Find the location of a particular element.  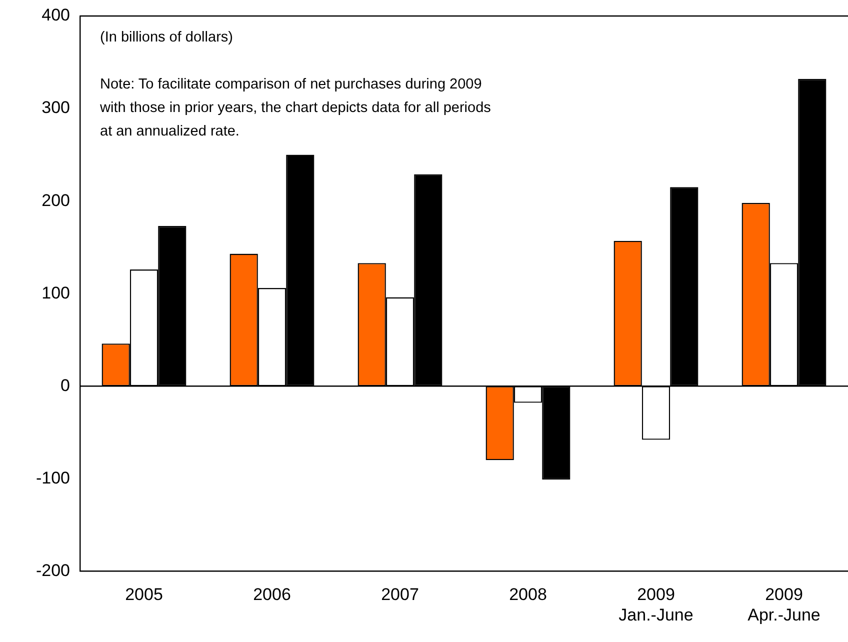

y-tick-label: 300 is located at coordinates (56, 108).